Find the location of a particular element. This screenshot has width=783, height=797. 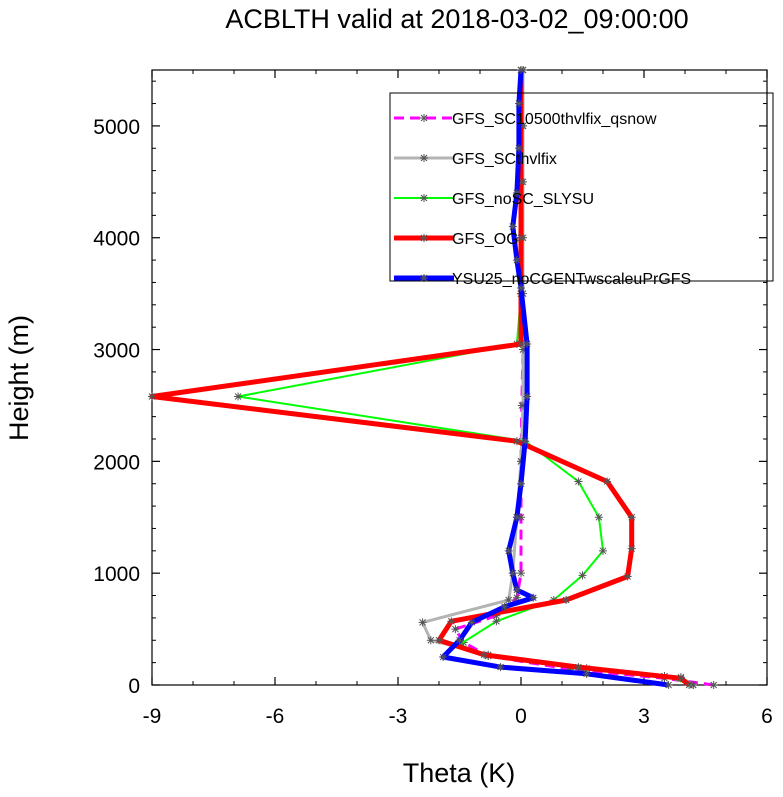

legend-entry: GFS_SC10500thvlfix_qsnow is located at coordinates (525, 119).